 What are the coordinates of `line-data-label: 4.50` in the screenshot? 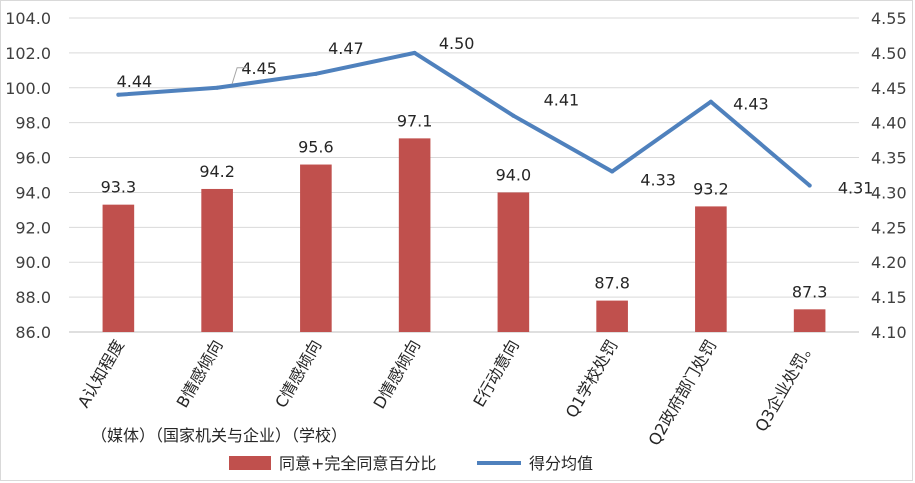 It's located at (457, 43).